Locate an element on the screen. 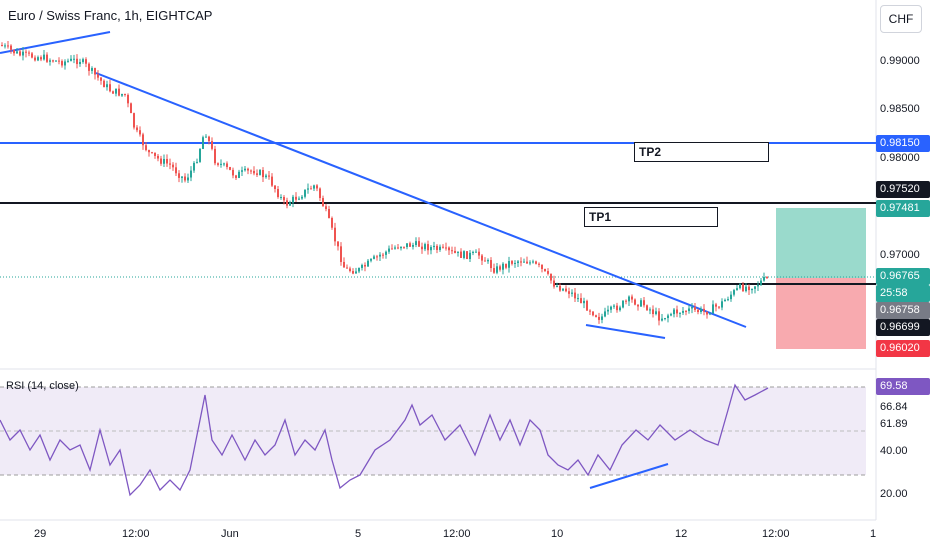 This screenshot has width=932, height=550. time-label: 29 is located at coordinates (40, 534).